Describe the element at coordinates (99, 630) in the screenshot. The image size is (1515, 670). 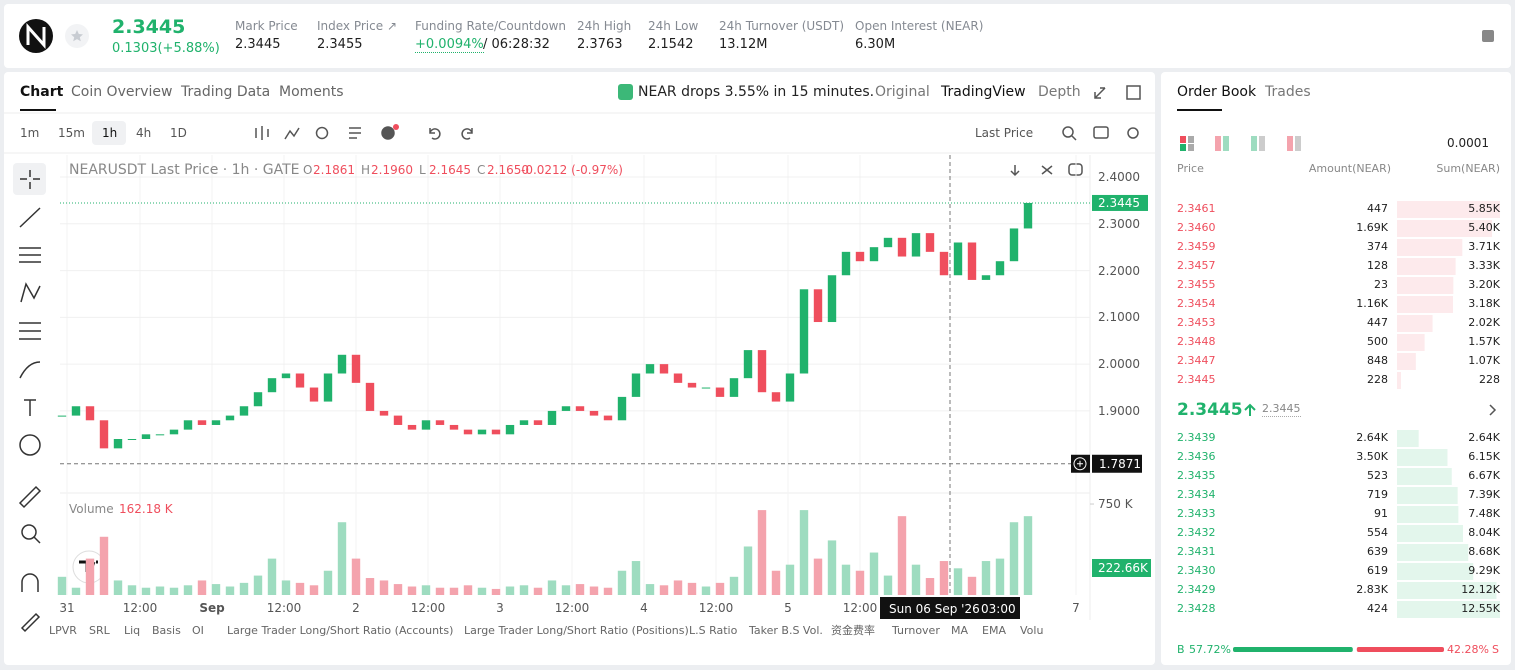
I see `indicator: SRL` at that location.